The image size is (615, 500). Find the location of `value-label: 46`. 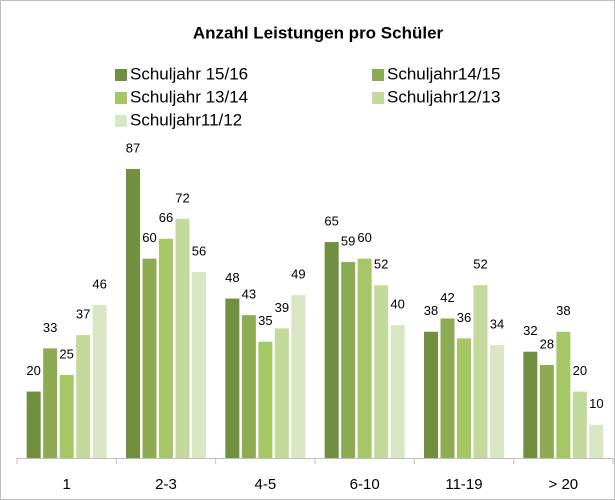

value-label: 46 is located at coordinates (99, 284).